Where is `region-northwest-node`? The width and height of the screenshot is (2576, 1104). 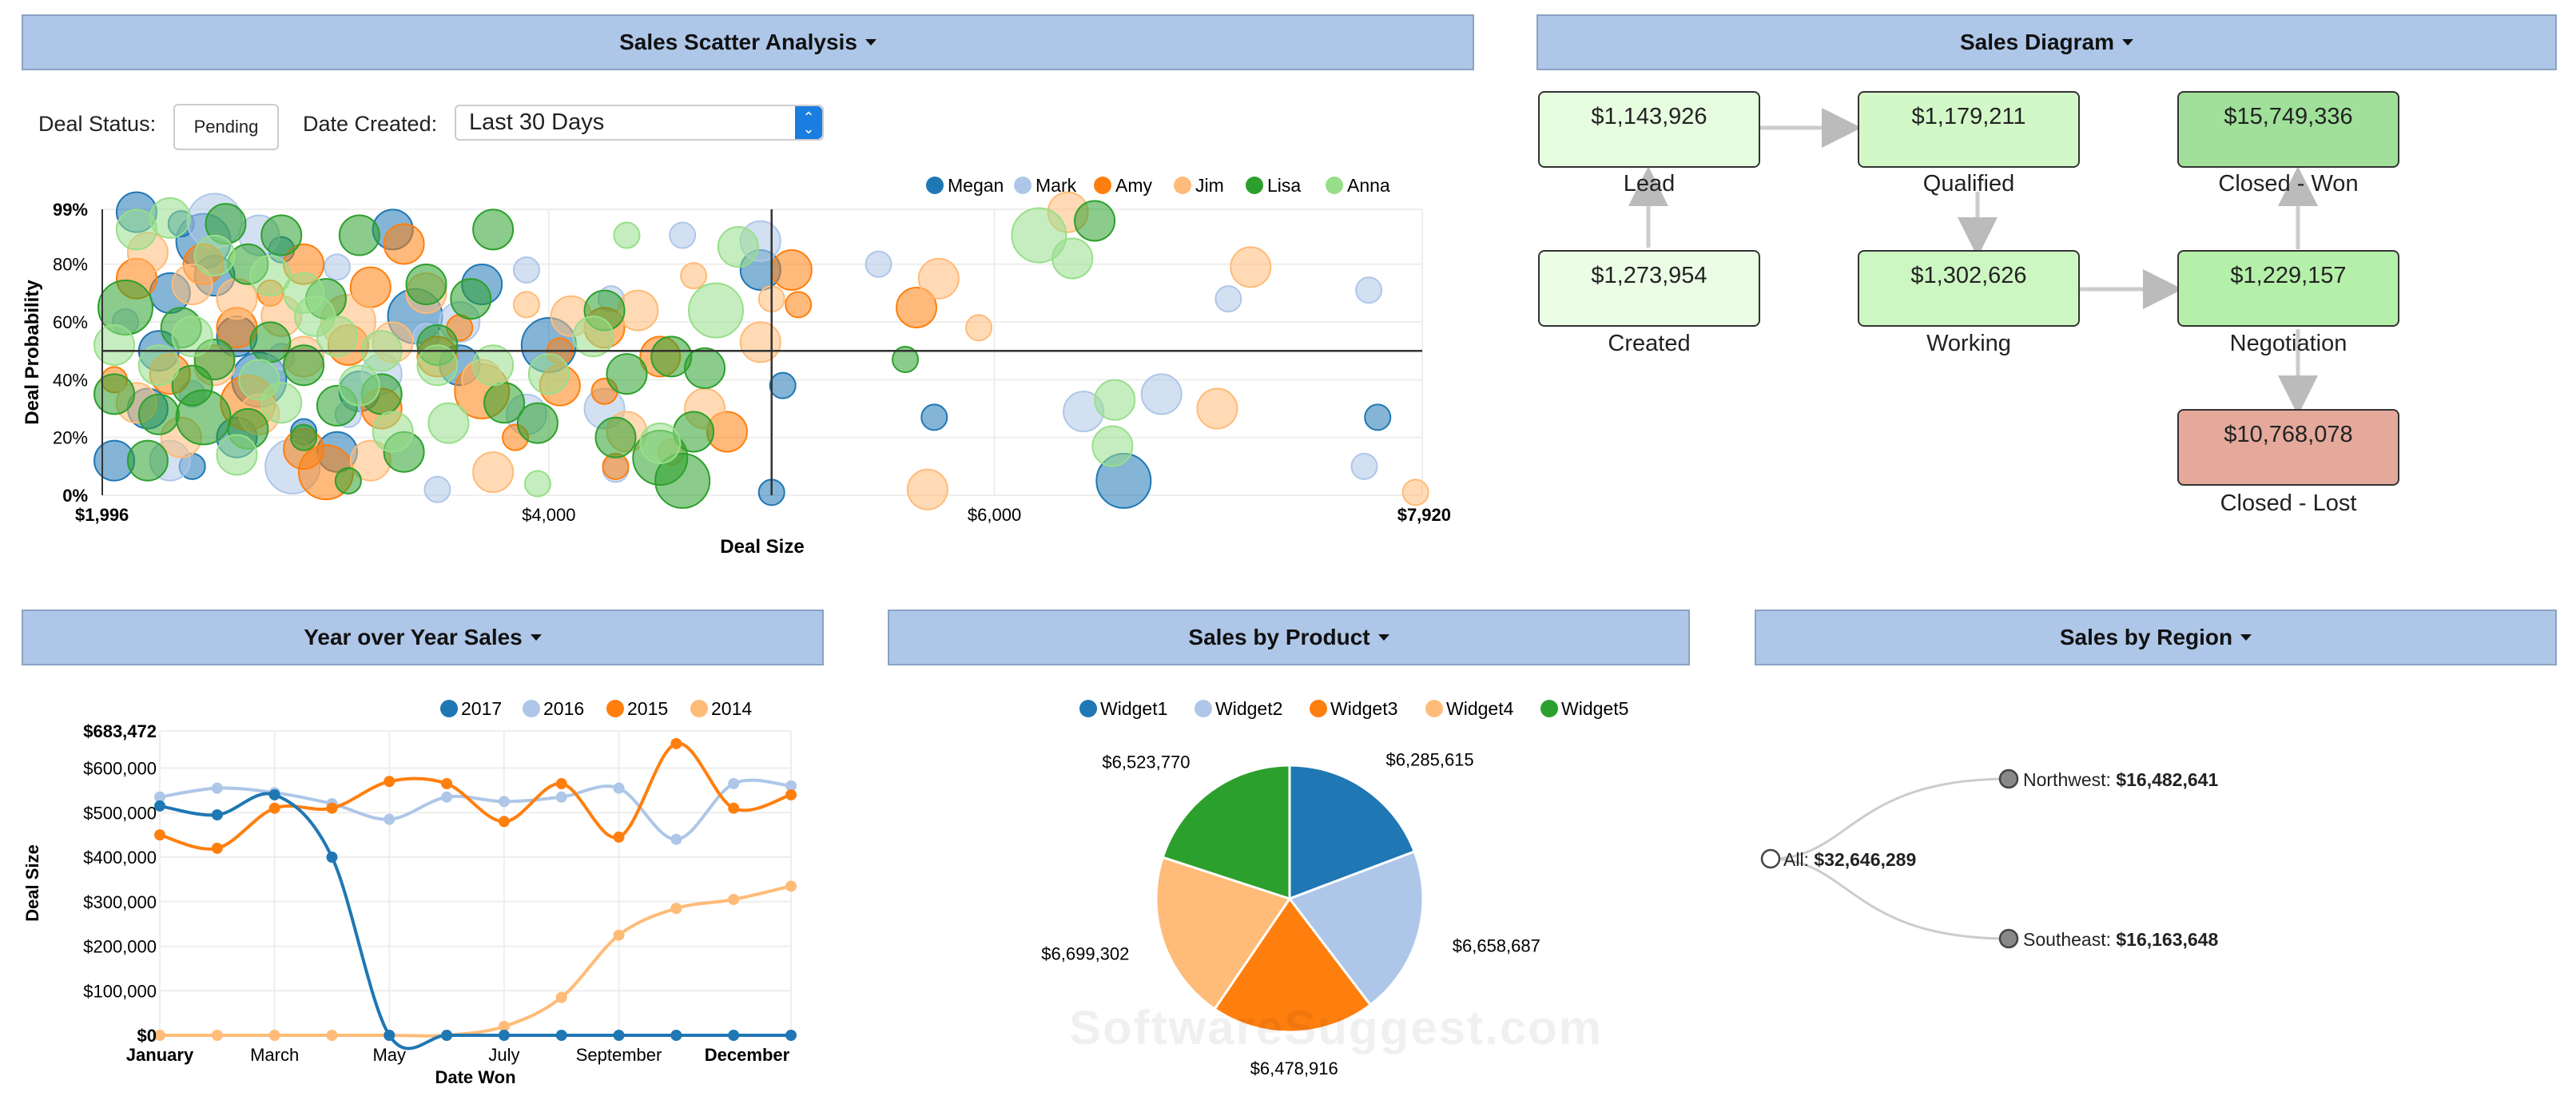
region-northwest-node is located at coordinates (2008, 778).